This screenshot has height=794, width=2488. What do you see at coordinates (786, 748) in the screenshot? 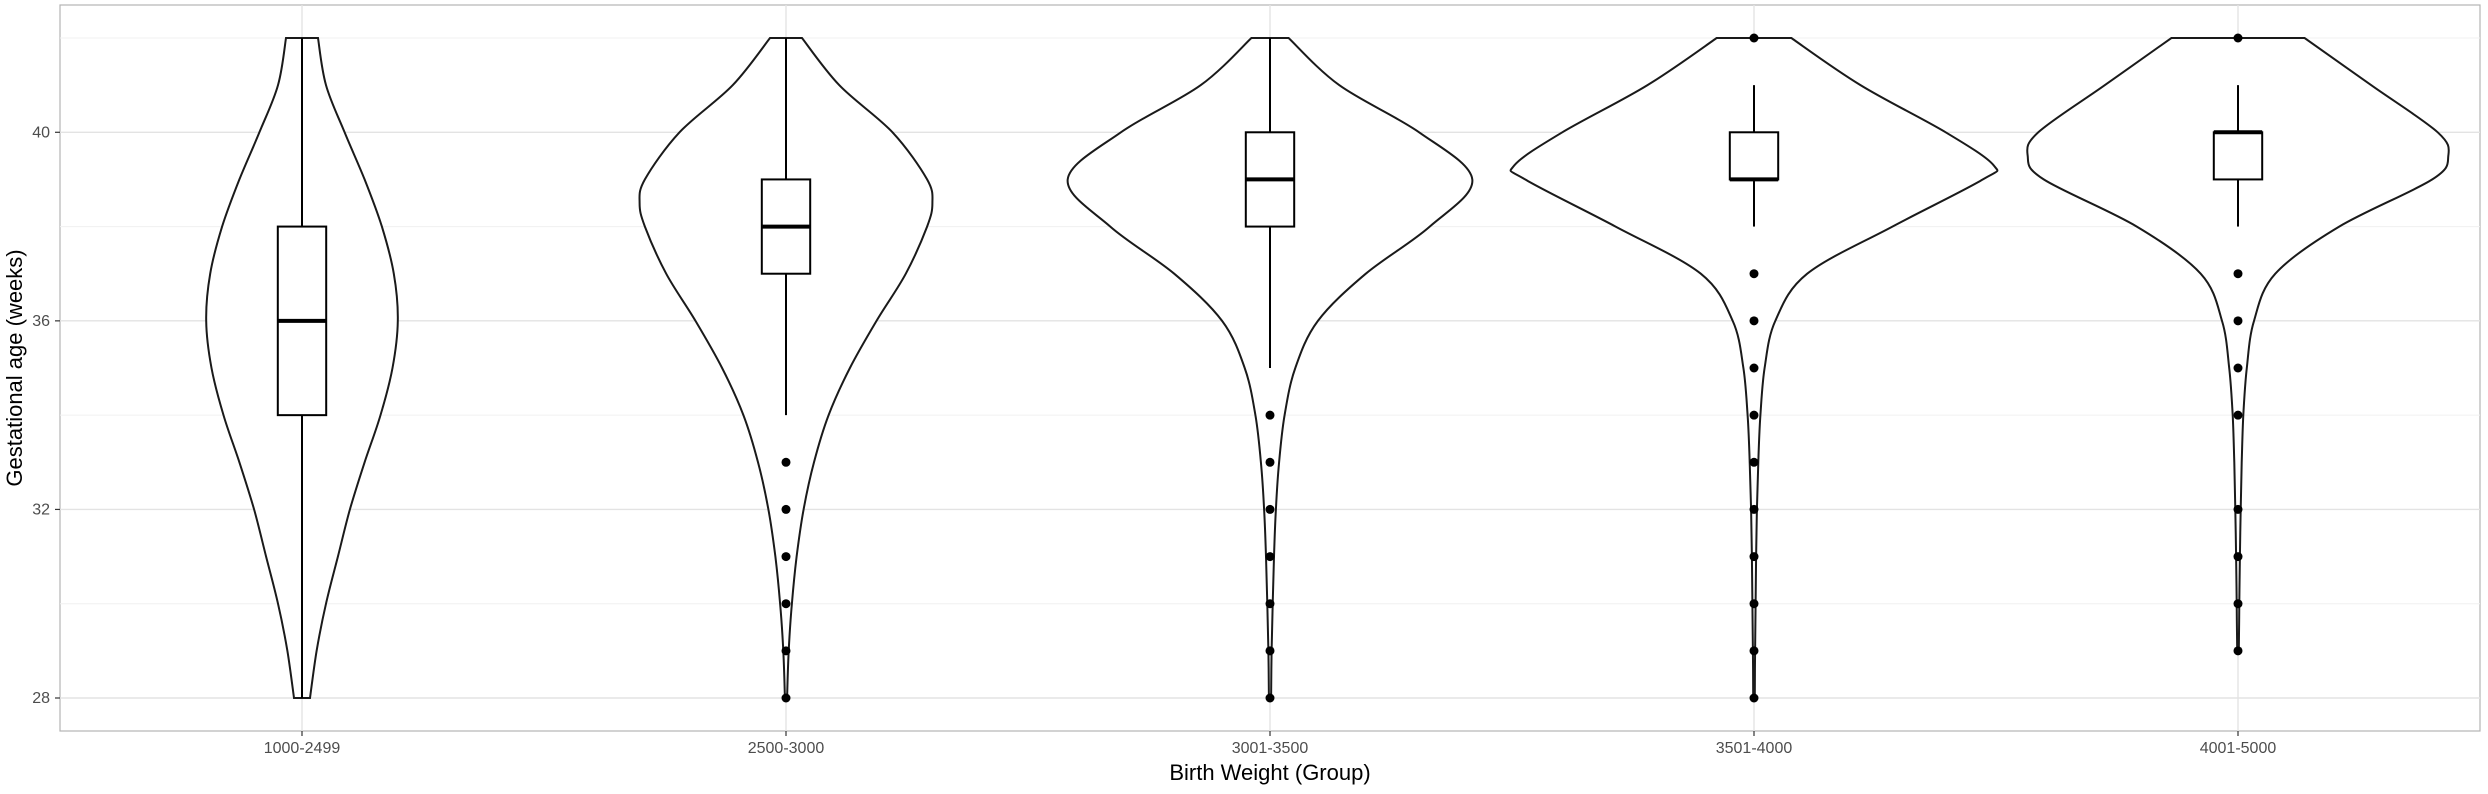
I see `x-tick-label: 2500-3000` at bounding box center [786, 748].